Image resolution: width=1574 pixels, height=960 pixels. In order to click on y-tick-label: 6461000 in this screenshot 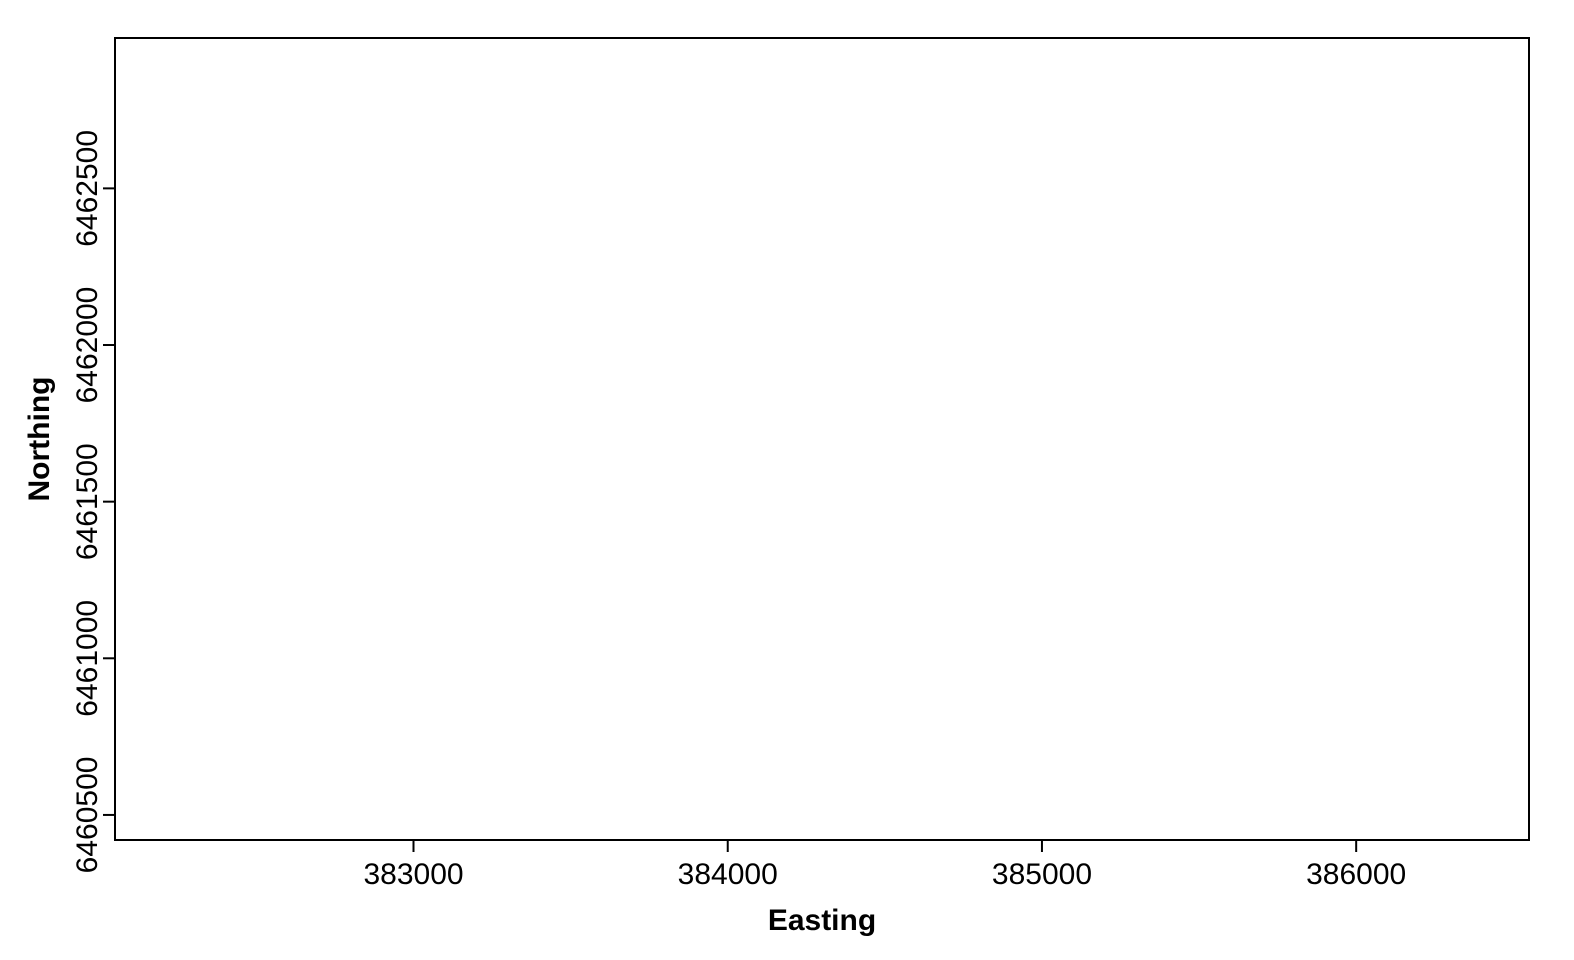, I will do `click(87, 658)`.